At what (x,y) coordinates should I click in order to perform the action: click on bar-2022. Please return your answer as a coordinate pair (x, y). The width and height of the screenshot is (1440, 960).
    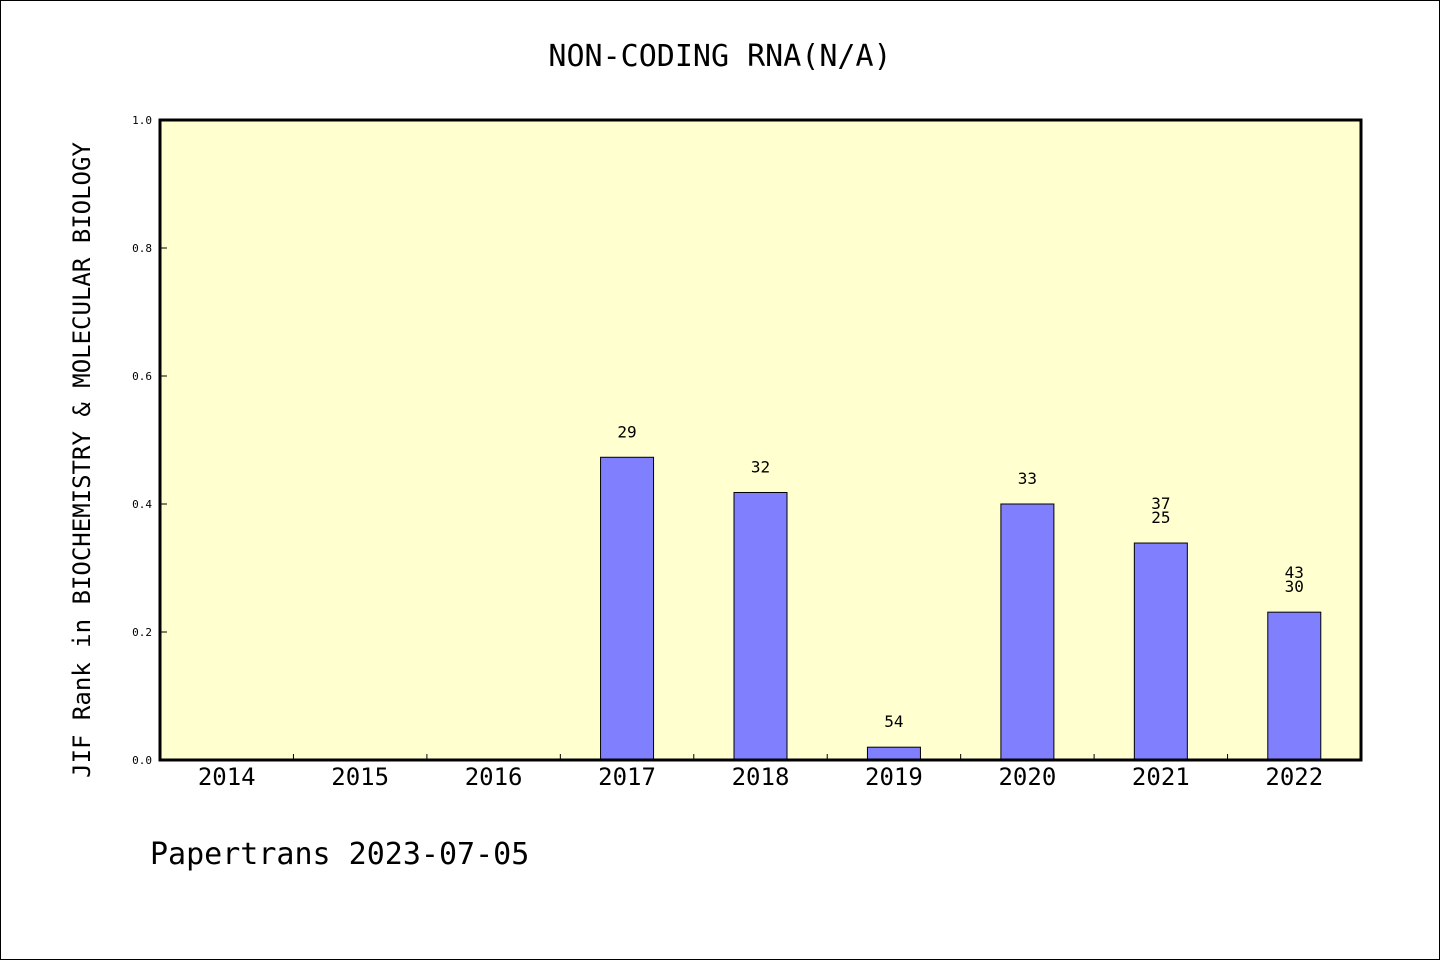
    Looking at the image, I should click on (1294, 686).